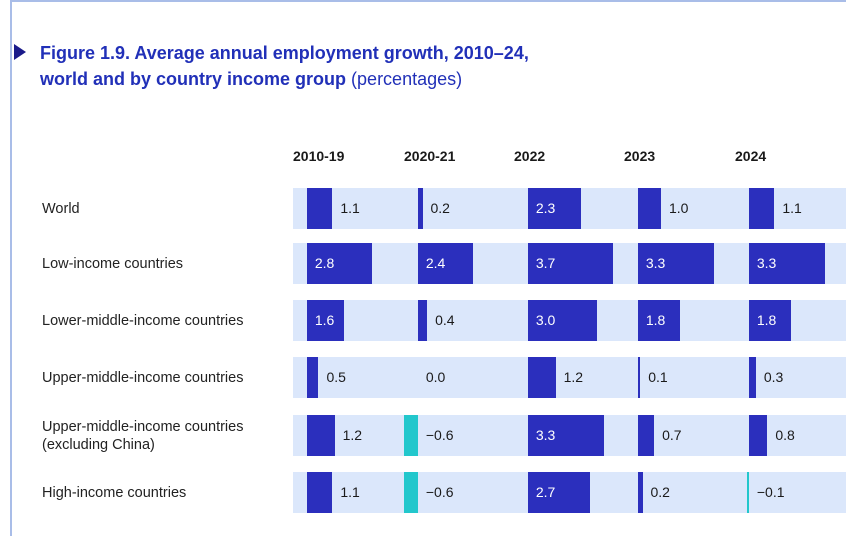 This screenshot has height=536, width=846. I want to click on column-header: 2022, so click(530, 156).